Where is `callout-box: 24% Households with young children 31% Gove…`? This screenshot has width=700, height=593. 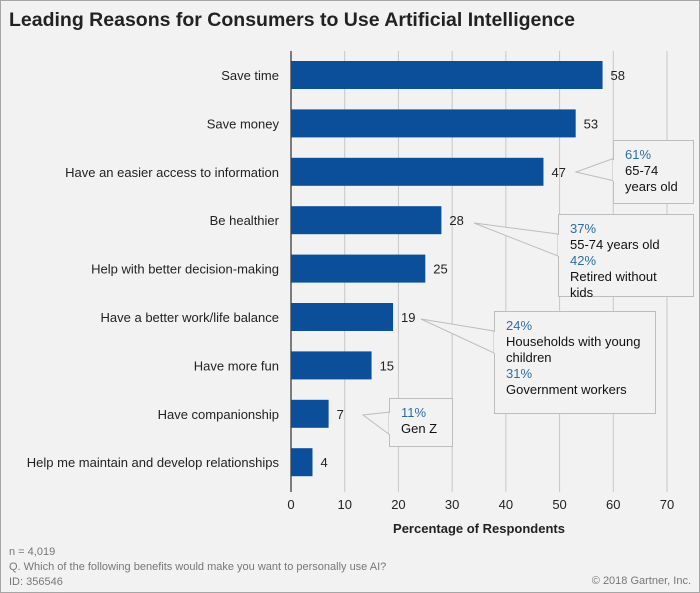 callout-box: 24% Households with young children 31% Gove… is located at coordinates (575, 362).